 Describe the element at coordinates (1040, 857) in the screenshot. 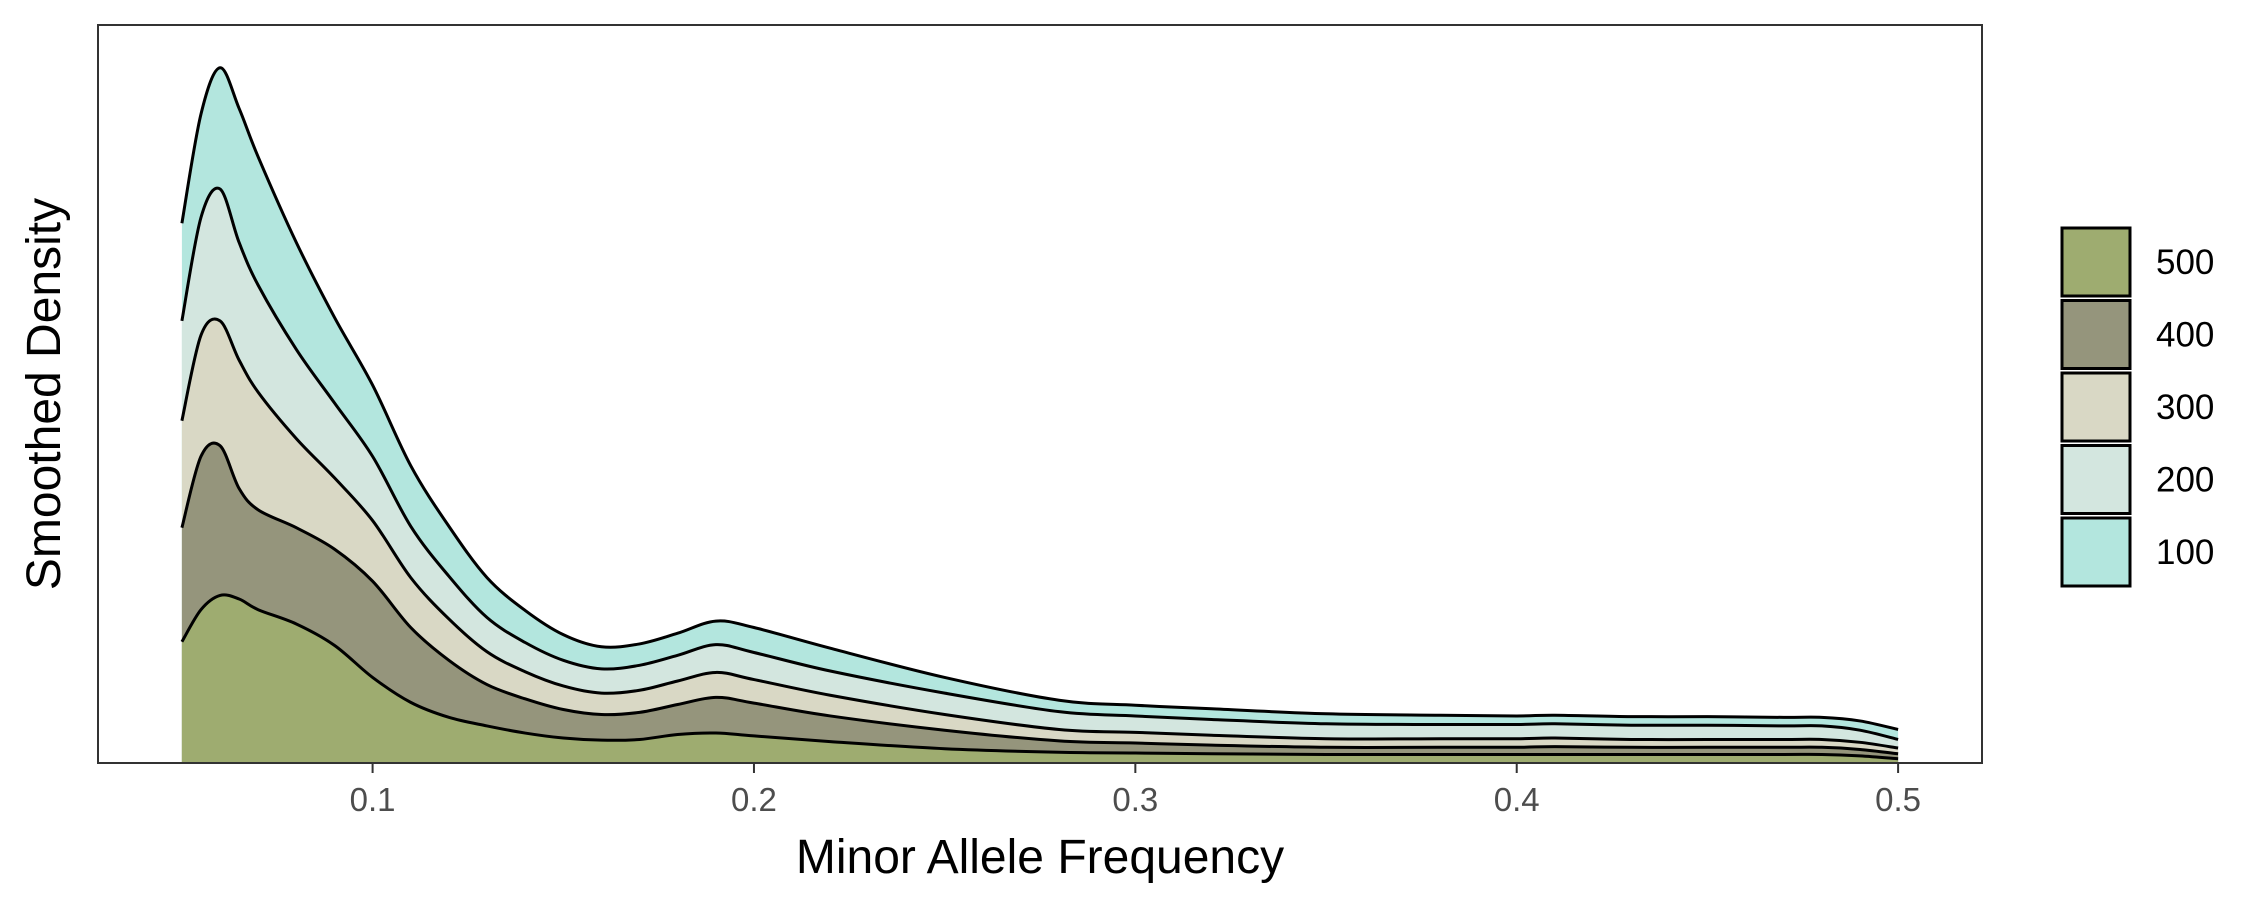

I see `x-axis-title: Minor Allele Frequency` at that location.